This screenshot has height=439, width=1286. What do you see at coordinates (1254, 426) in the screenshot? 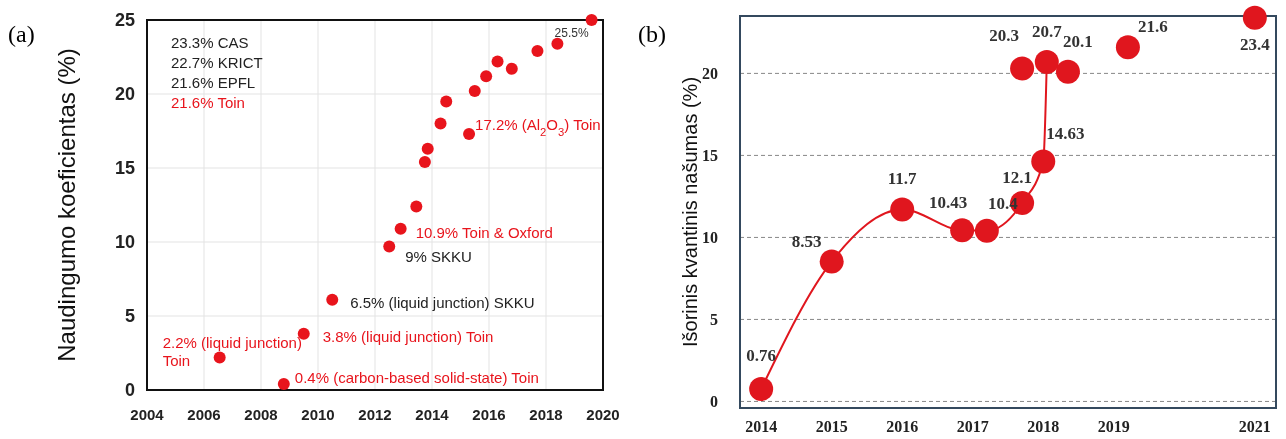
I see `x-tick-label: 2021` at bounding box center [1254, 426].